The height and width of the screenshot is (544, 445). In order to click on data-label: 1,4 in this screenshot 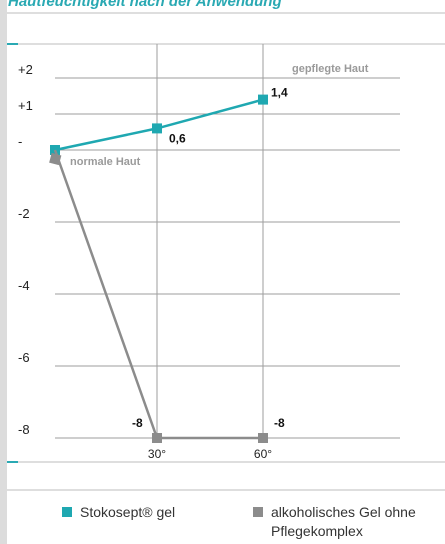, I will do `click(279, 93)`.